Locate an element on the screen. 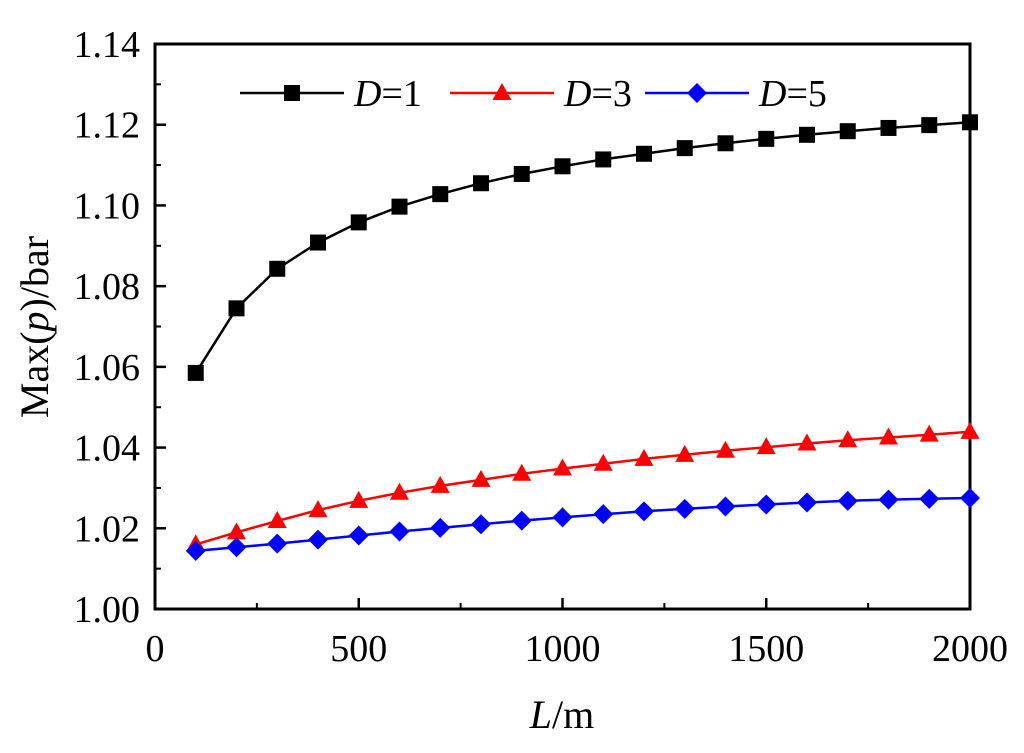 This screenshot has height=753, width=1024. x-axis-title: L/m is located at coordinates (561, 714).